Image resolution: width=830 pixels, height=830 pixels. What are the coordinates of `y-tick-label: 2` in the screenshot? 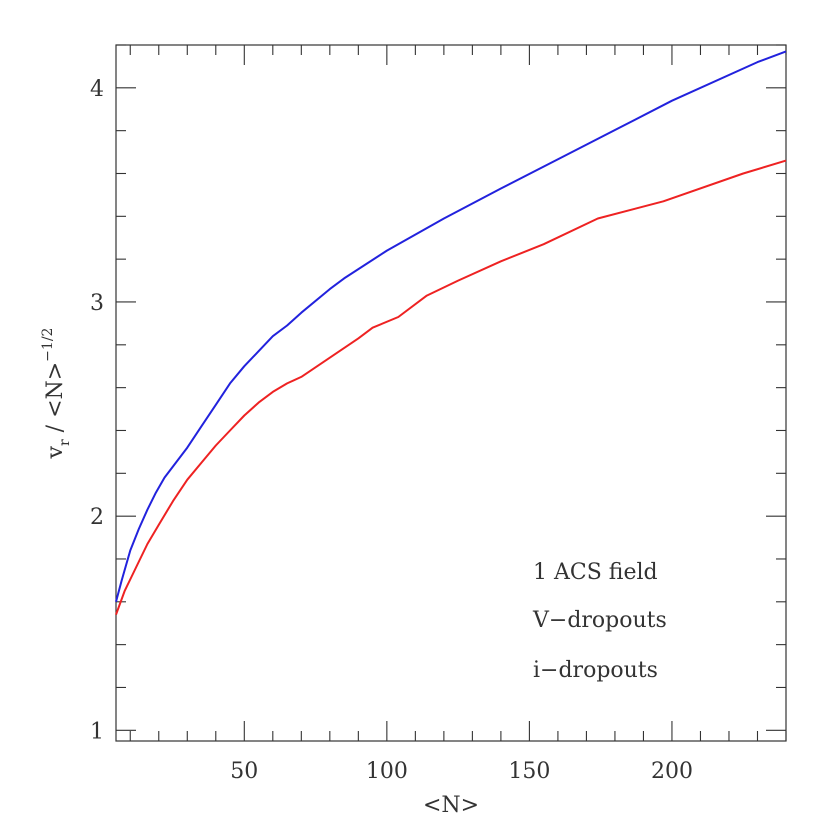 It's located at (97, 517).